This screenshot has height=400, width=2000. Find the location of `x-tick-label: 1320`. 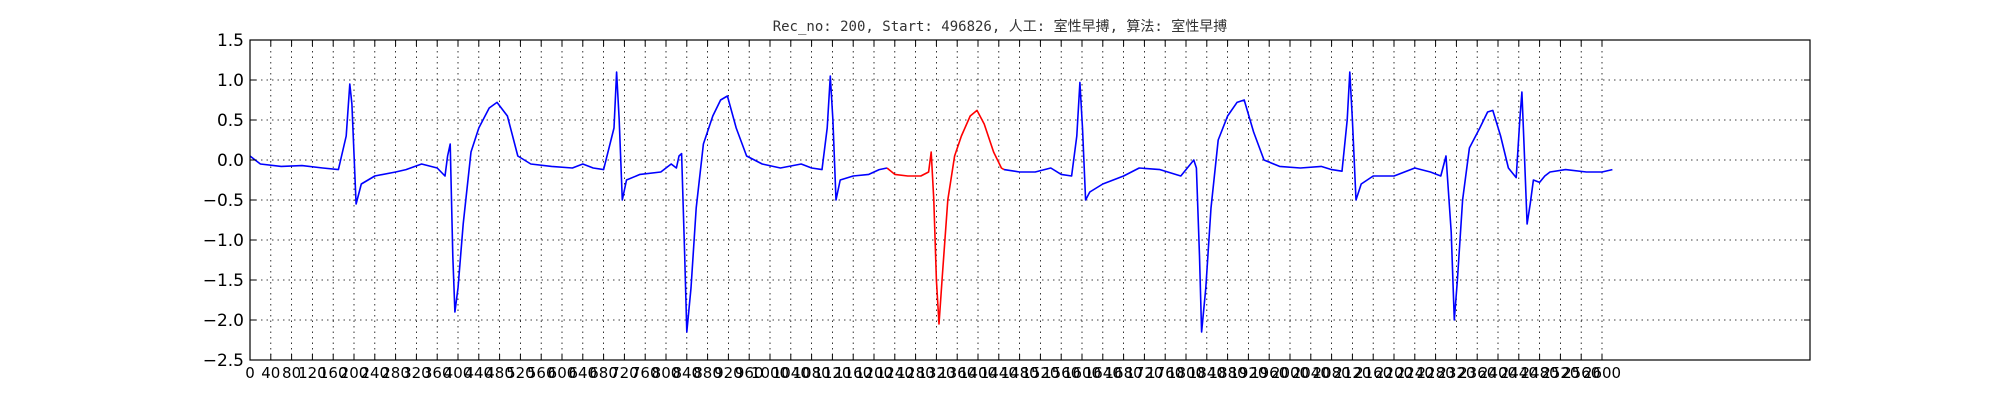

x-tick-label: 1320 is located at coordinates (936, 373).